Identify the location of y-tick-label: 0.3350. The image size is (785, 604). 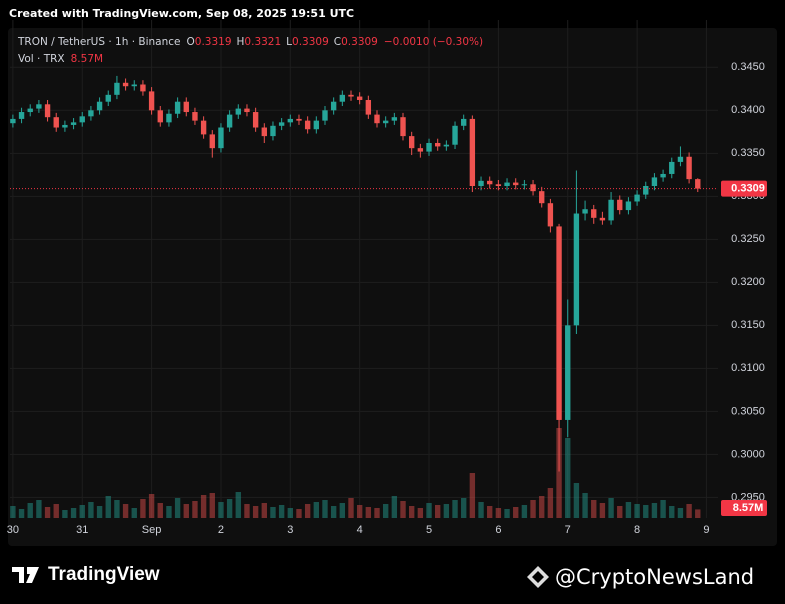
(748, 153).